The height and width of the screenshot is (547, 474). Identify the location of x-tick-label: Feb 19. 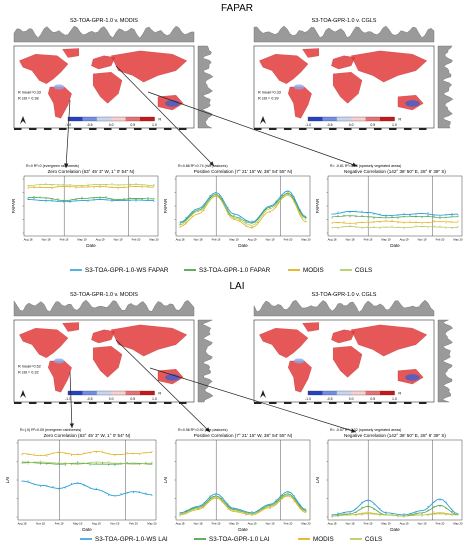
(59, 524).